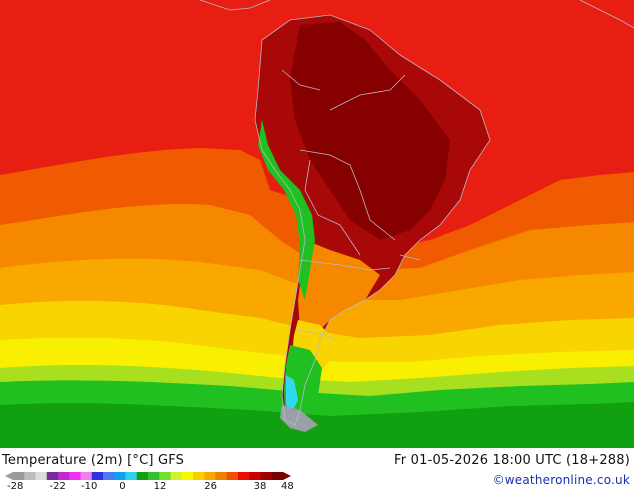  What do you see at coordinates (9, 476) in the screenshot?
I see `legend-min-arrow` at bounding box center [9, 476].